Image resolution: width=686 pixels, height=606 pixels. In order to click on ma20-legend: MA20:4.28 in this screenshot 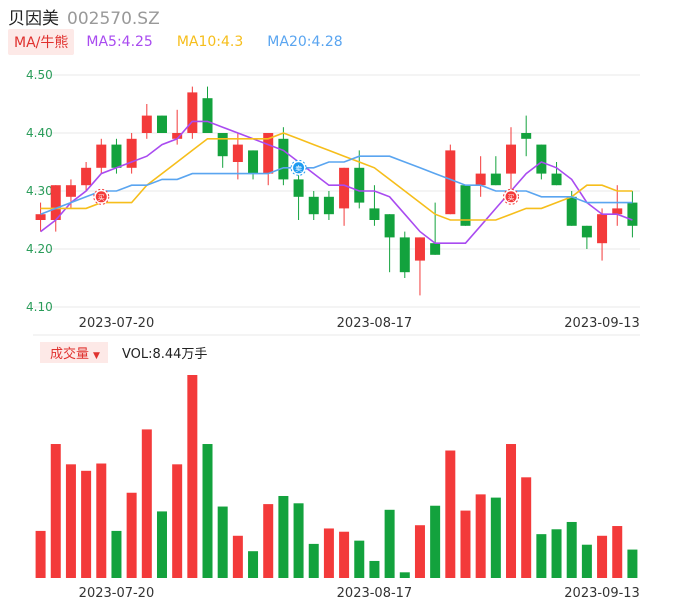, I will do `click(305, 42)`.